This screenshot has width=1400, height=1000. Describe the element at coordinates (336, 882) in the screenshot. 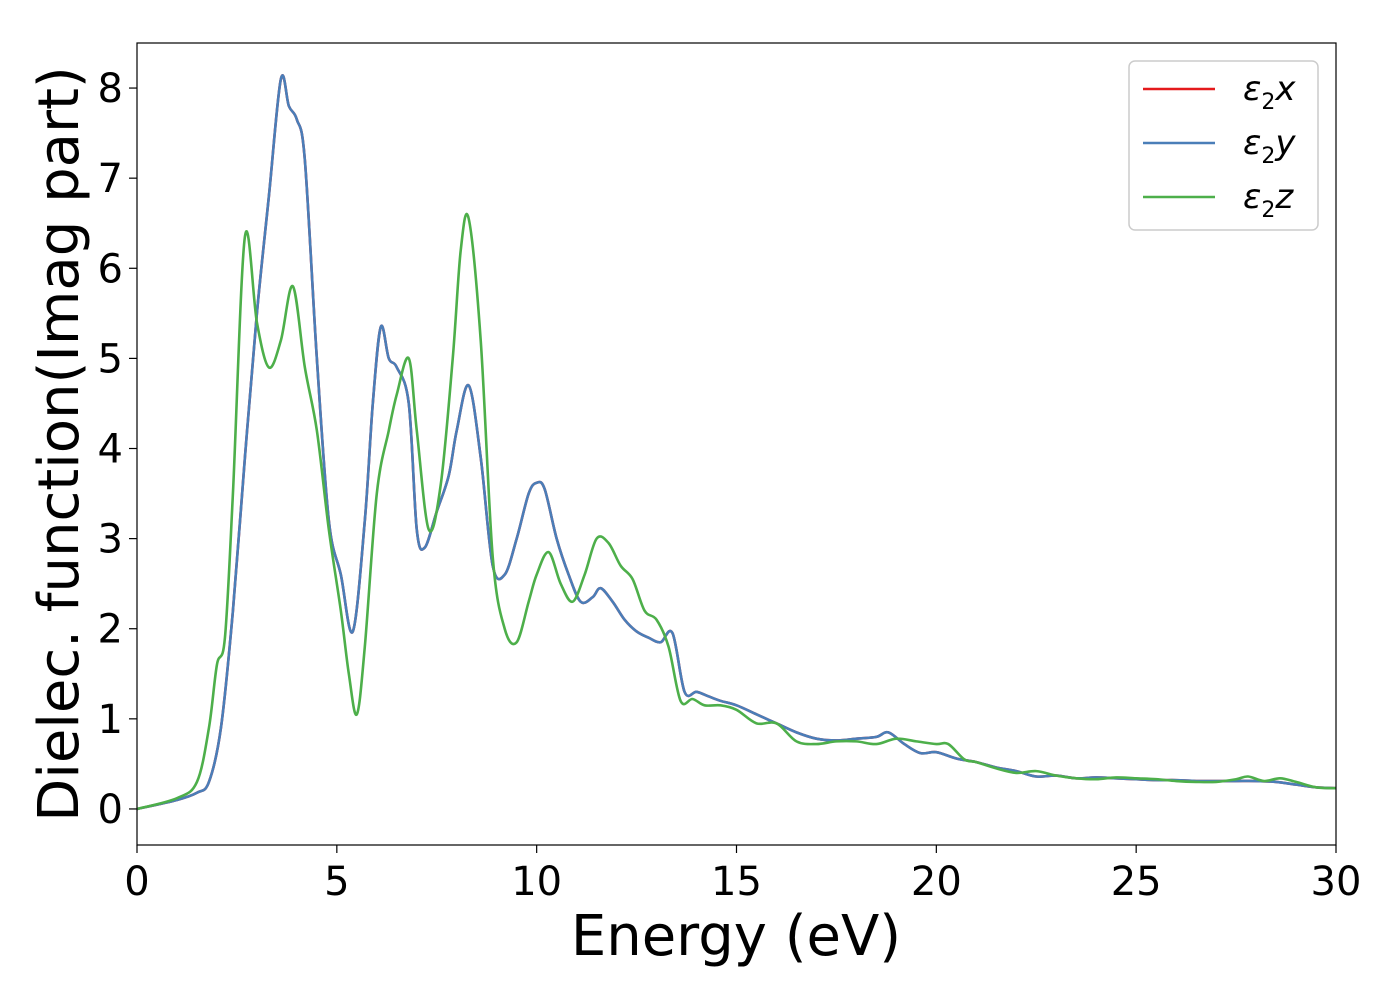

I see `x-tick-label: 5` at that location.